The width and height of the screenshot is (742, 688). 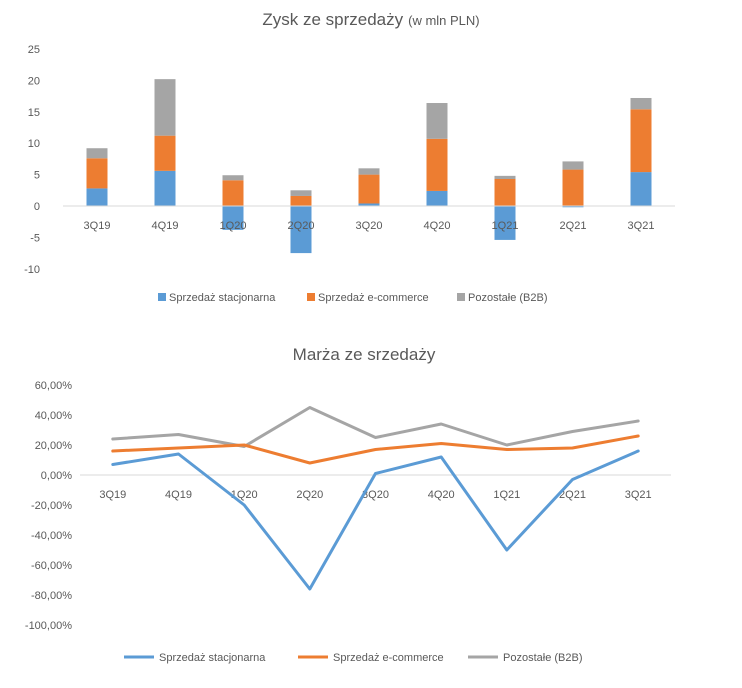 What do you see at coordinates (97, 173) in the screenshot?
I see `bar-2-3q19` at bounding box center [97, 173].